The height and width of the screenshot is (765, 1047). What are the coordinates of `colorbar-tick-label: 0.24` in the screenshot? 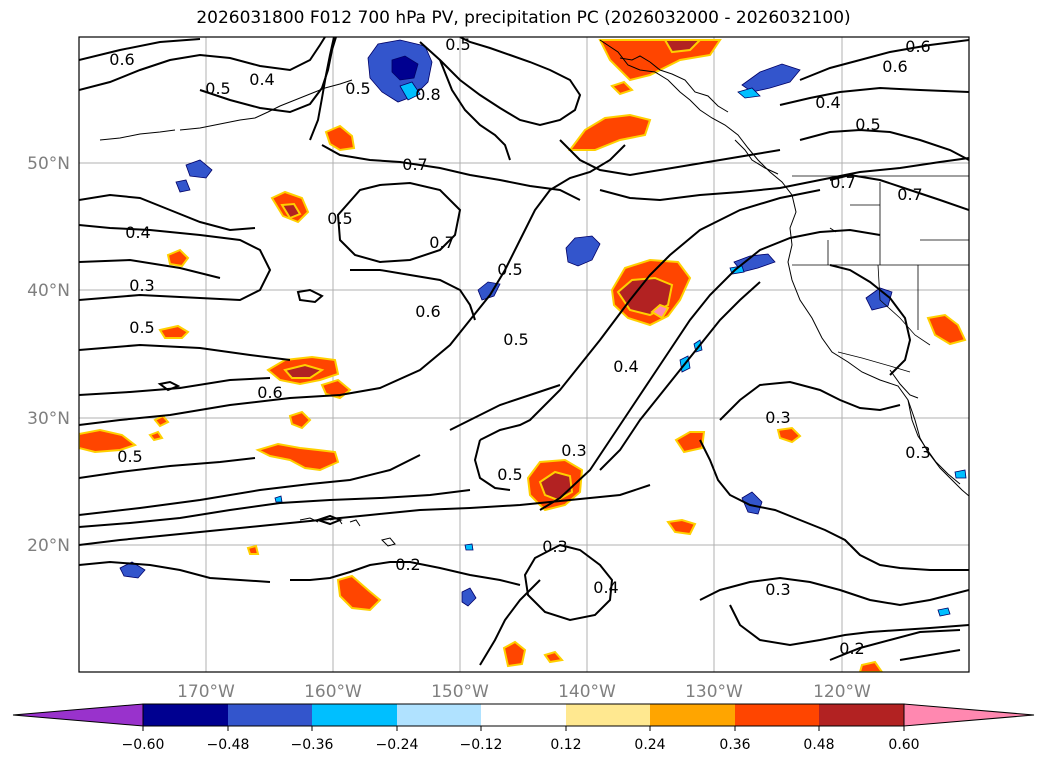 It's located at (649, 745).